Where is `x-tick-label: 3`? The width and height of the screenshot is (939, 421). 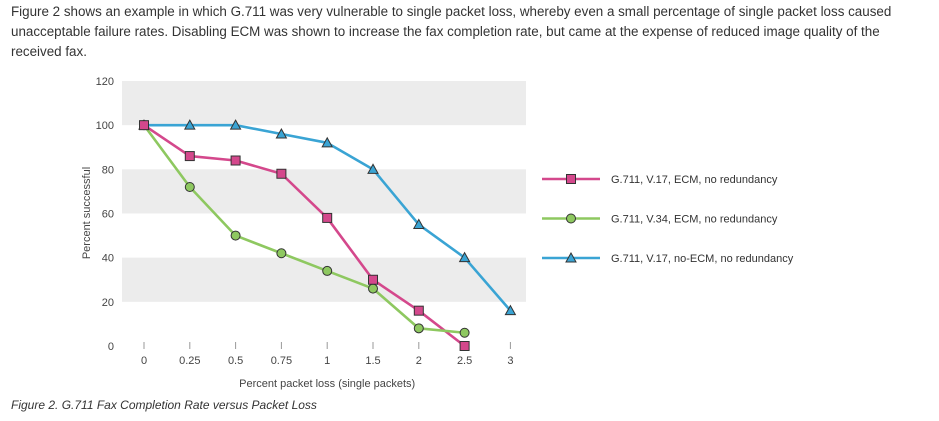 x-tick-label: 3 is located at coordinates (510, 361).